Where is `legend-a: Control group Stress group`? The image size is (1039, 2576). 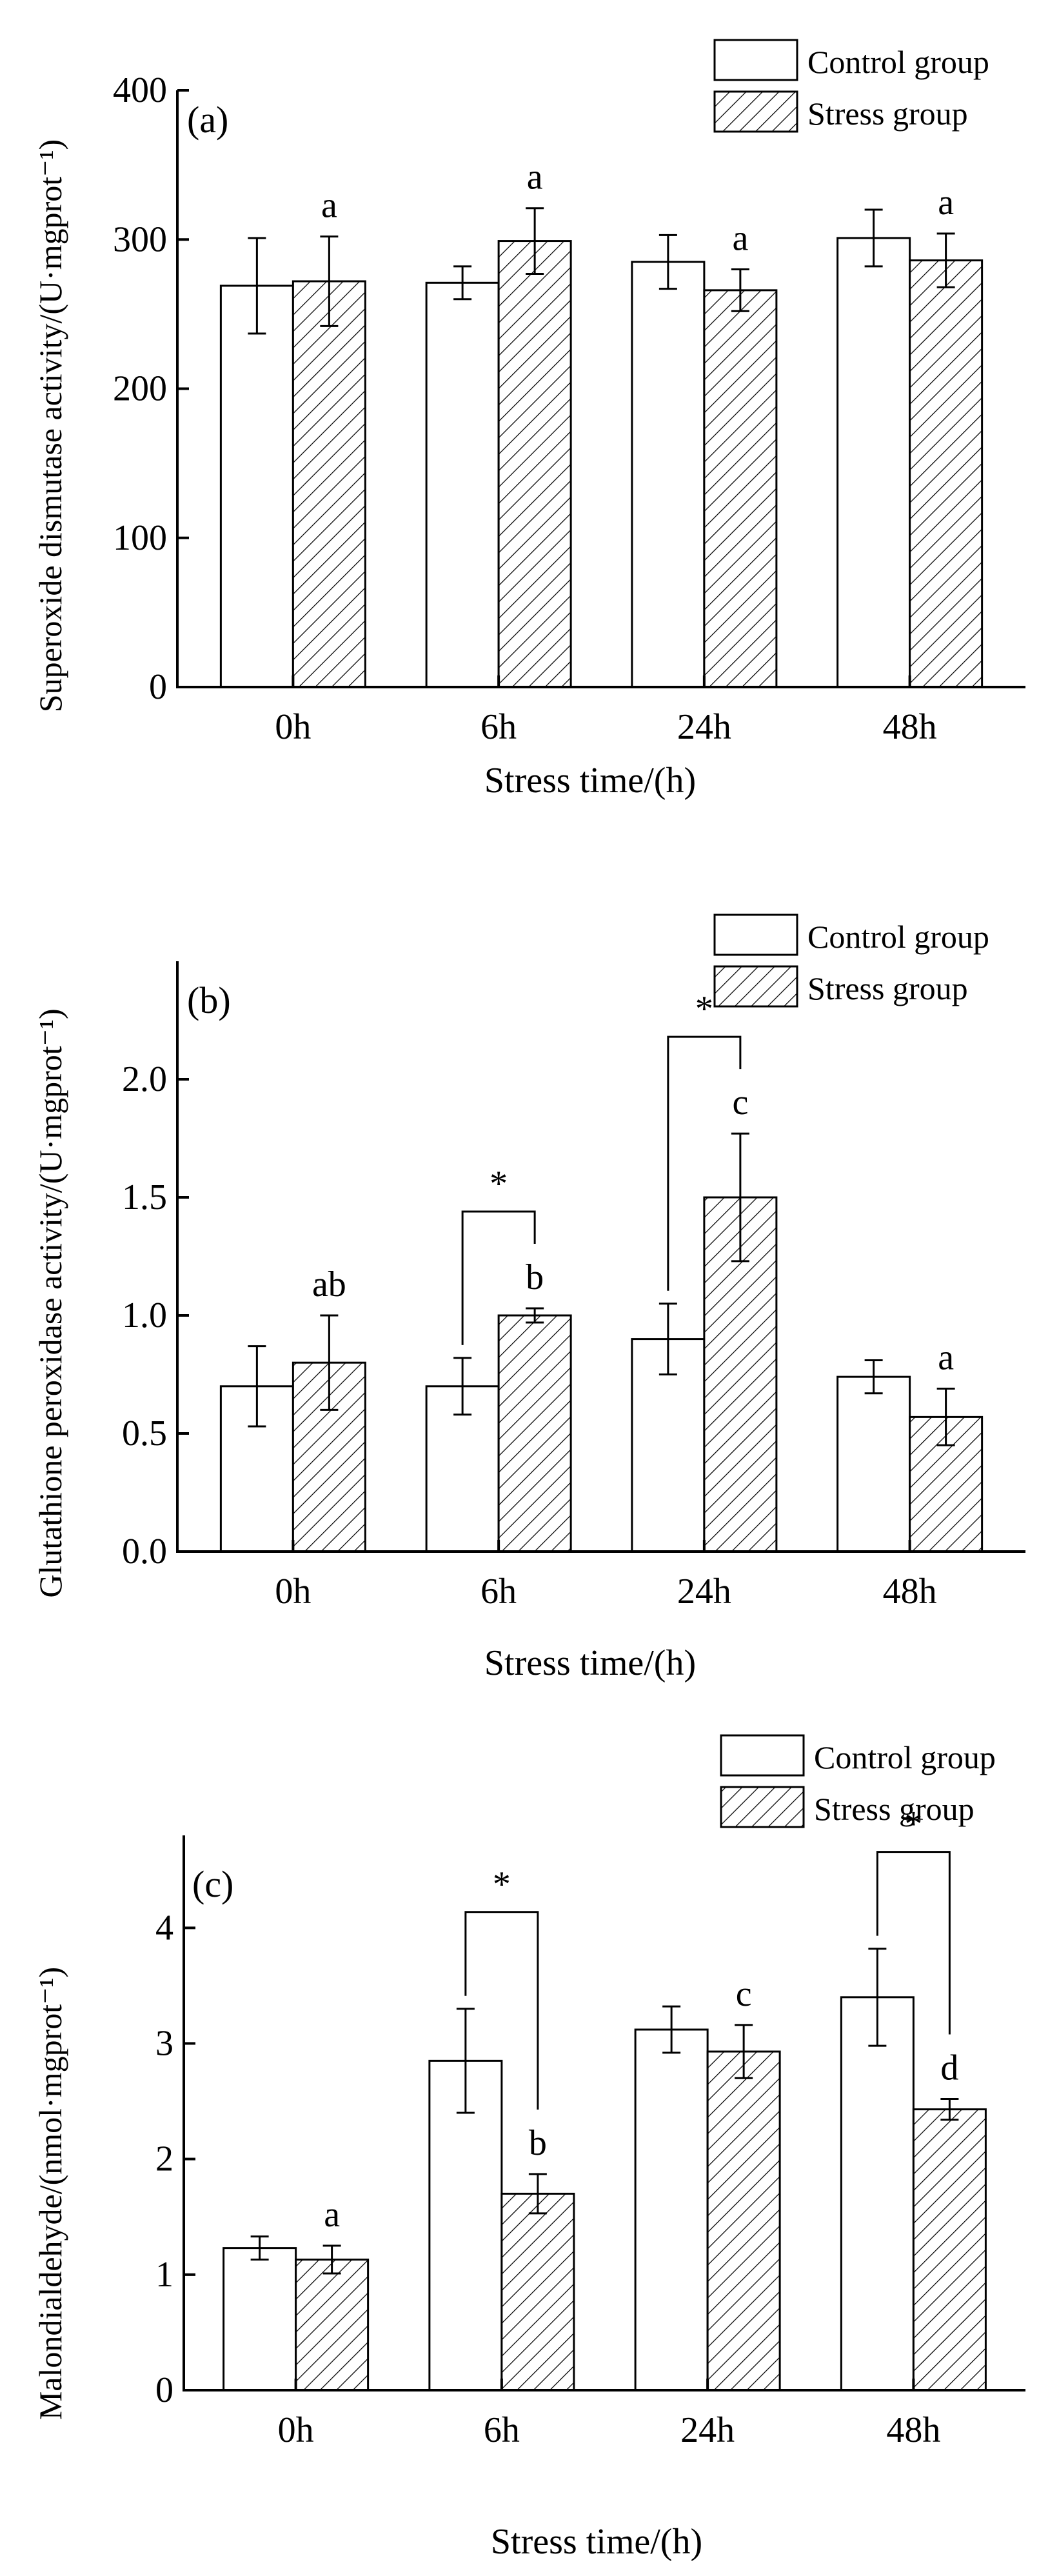
legend-a: Control group Stress group is located at coordinates (851, 86).